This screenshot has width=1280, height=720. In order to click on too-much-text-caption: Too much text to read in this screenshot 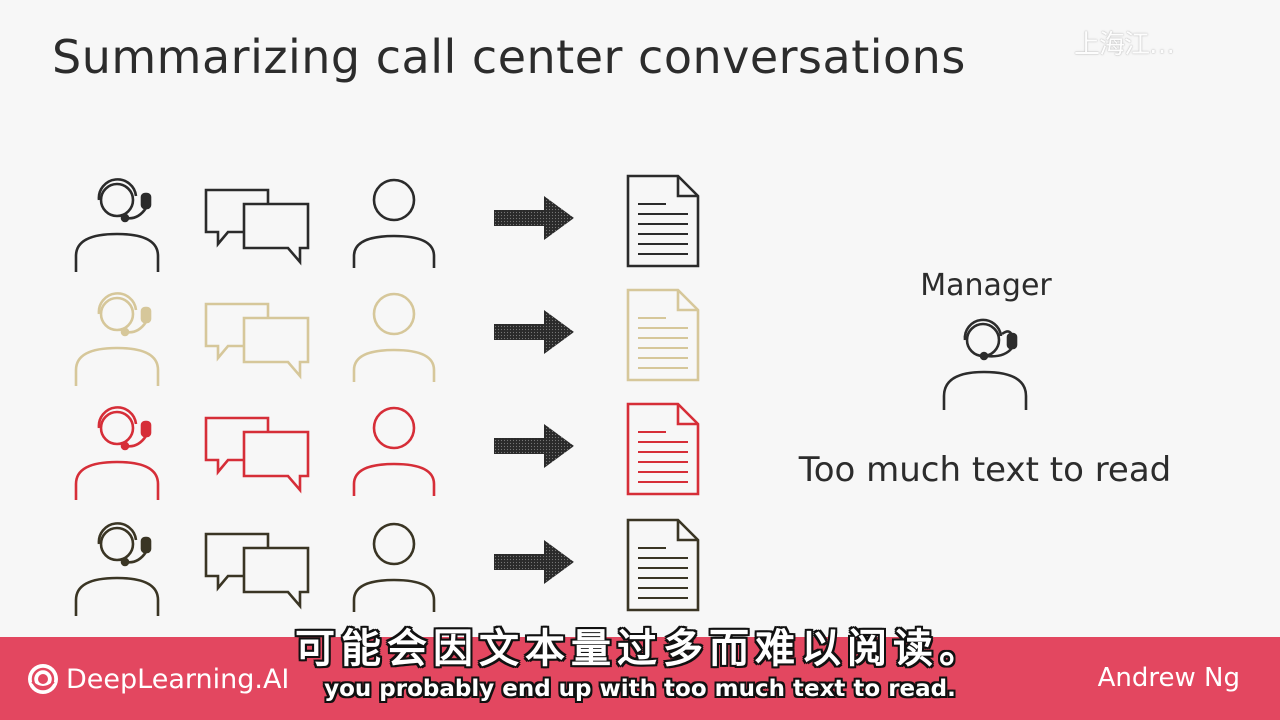, I will do `click(985, 470)`.